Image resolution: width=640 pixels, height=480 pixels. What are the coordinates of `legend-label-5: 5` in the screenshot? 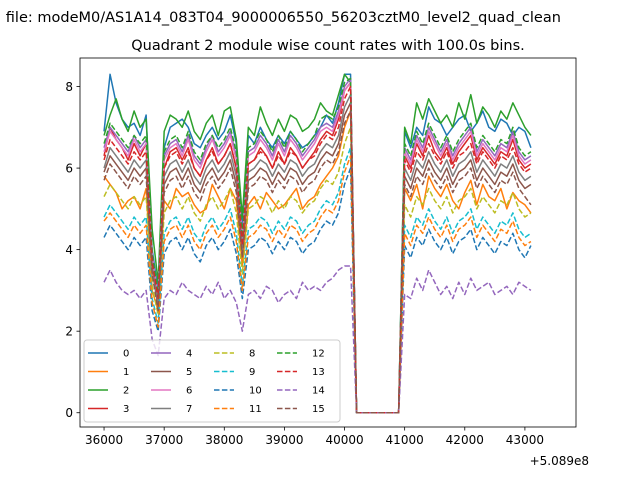 It's located at (189, 372).